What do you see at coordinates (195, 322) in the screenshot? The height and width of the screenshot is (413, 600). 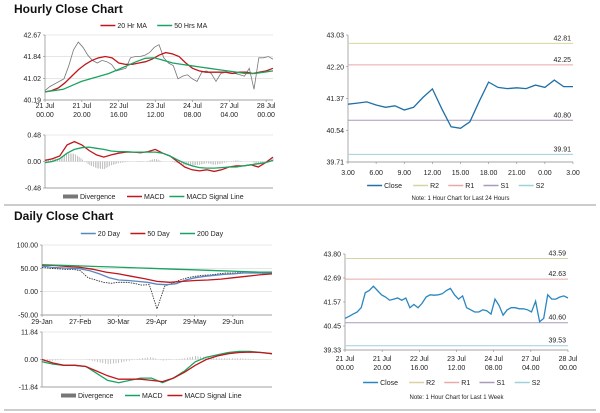 I see `x-tick-label: 29-May` at bounding box center [195, 322].